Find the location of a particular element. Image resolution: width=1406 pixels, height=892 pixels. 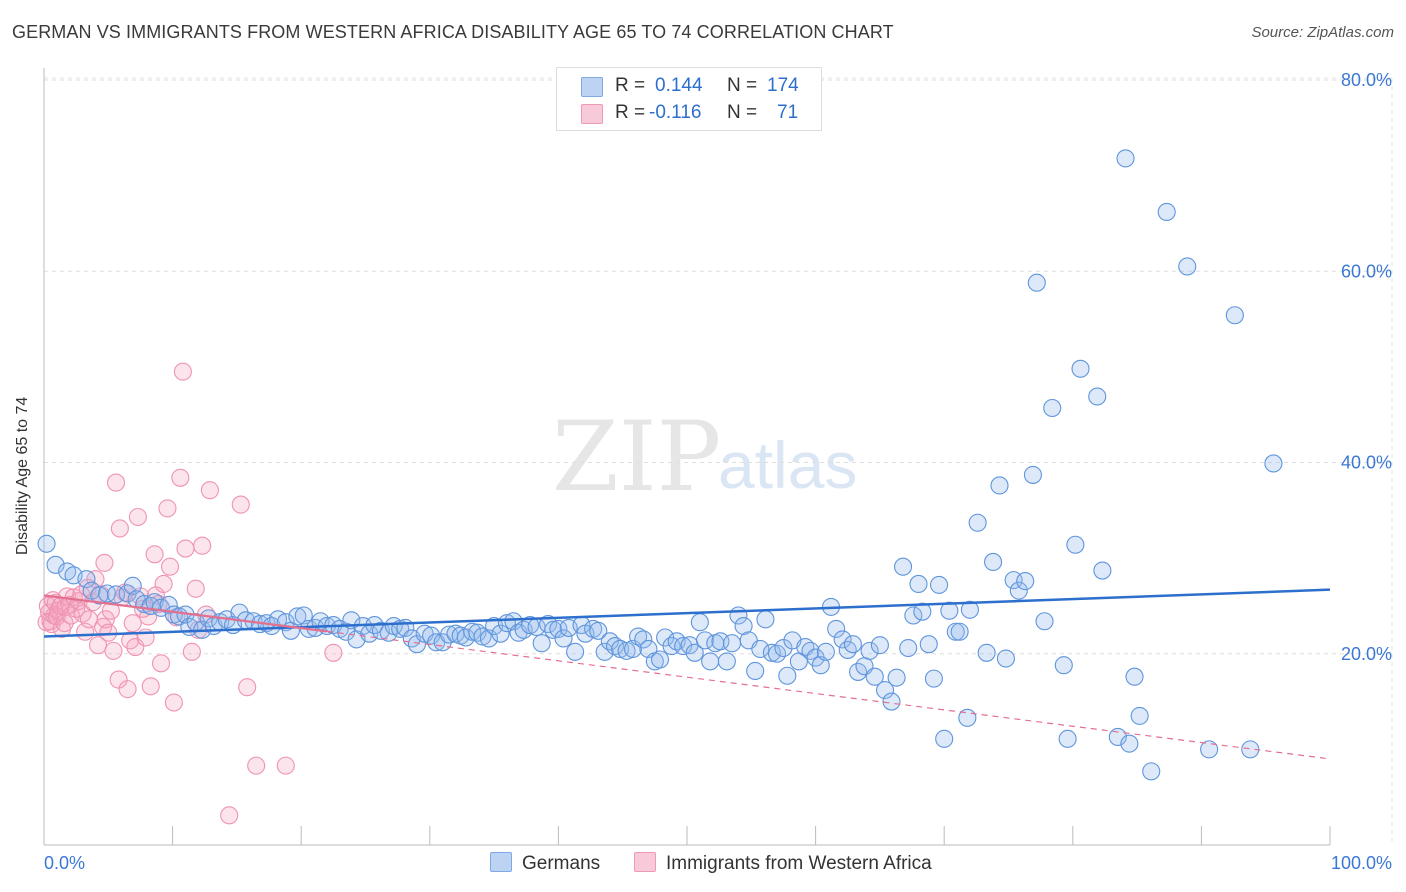

bottom-legend-immigrants: Immigrants from Western Africa is located at coordinates (783, 863).